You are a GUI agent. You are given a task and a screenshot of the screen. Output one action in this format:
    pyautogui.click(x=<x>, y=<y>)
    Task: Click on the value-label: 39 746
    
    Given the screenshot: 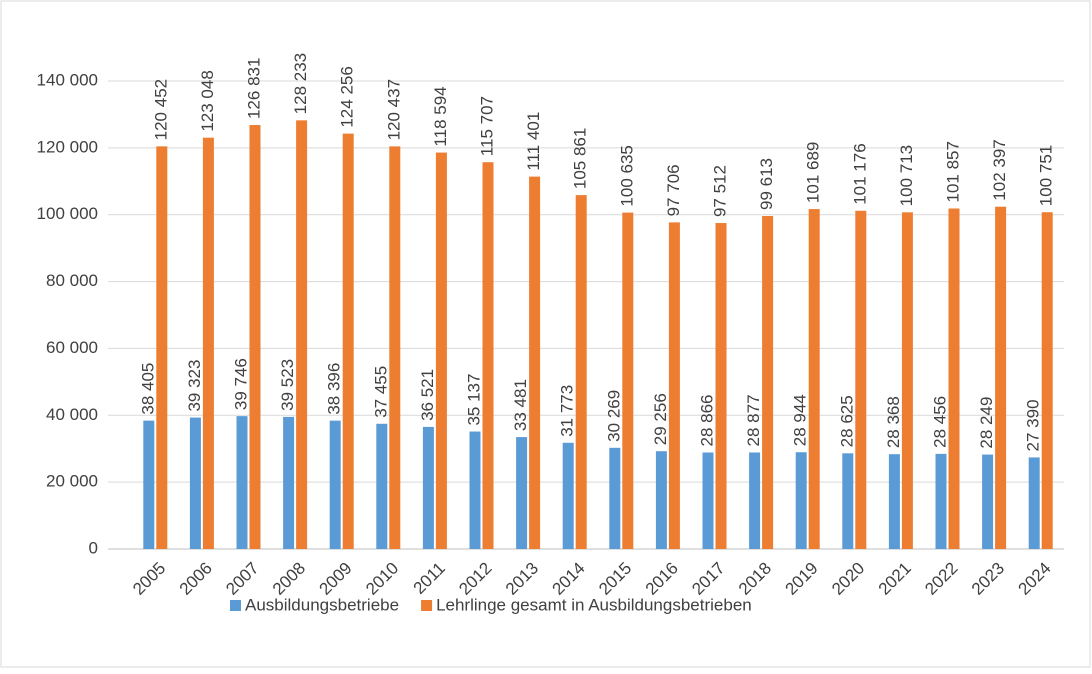 What is the action you would take?
    pyautogui.click(x=240, y=384)
    